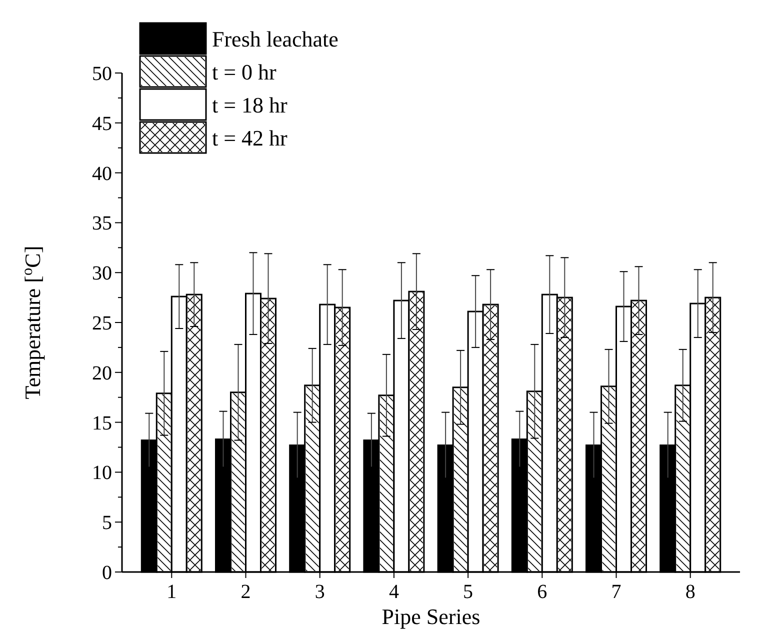 Image resolution: width=769 pixels, height=637 pixels. I want to click on y-tick-label: 30, so click(102, 273).